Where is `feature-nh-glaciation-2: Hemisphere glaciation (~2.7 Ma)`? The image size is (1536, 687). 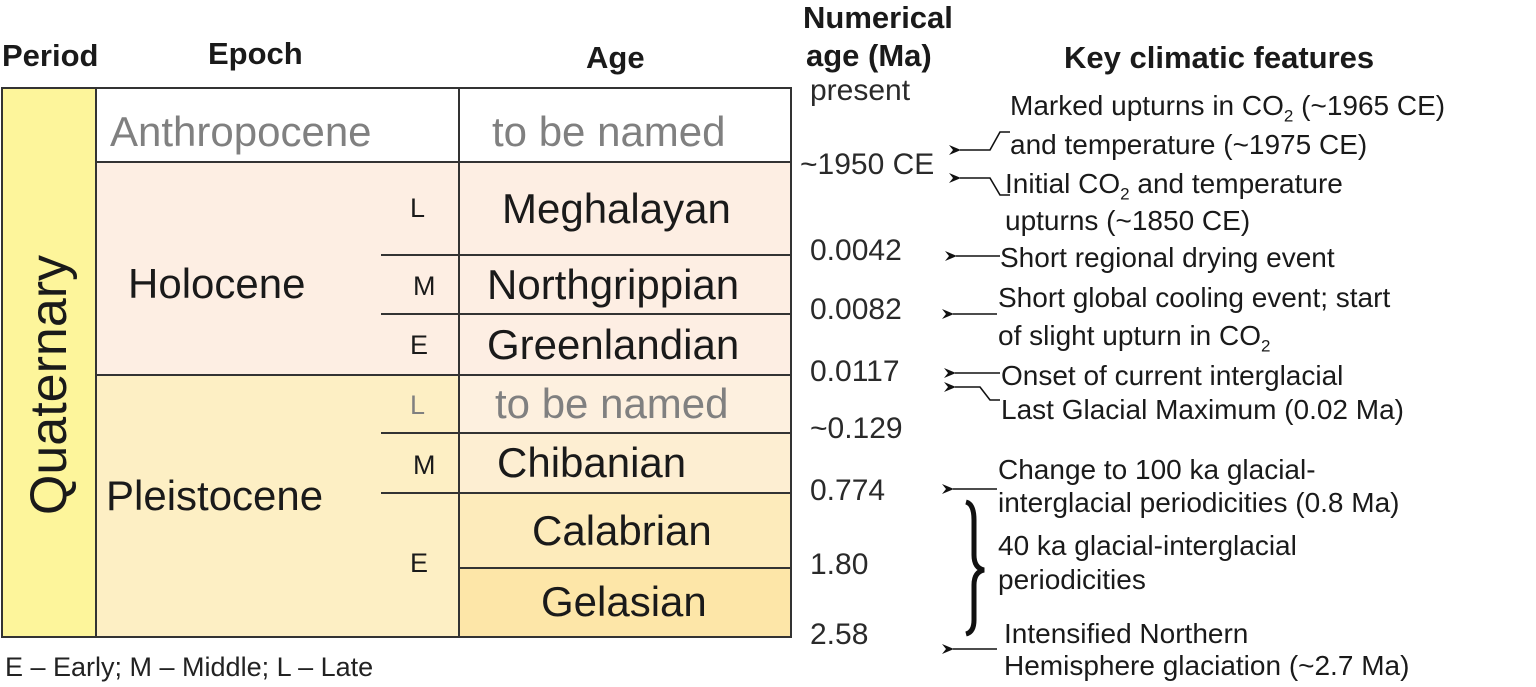
feature-nh-glaciation-2: Hemisphere glaciation (~2.7 Ma) is located at coordinates (1207, 665).